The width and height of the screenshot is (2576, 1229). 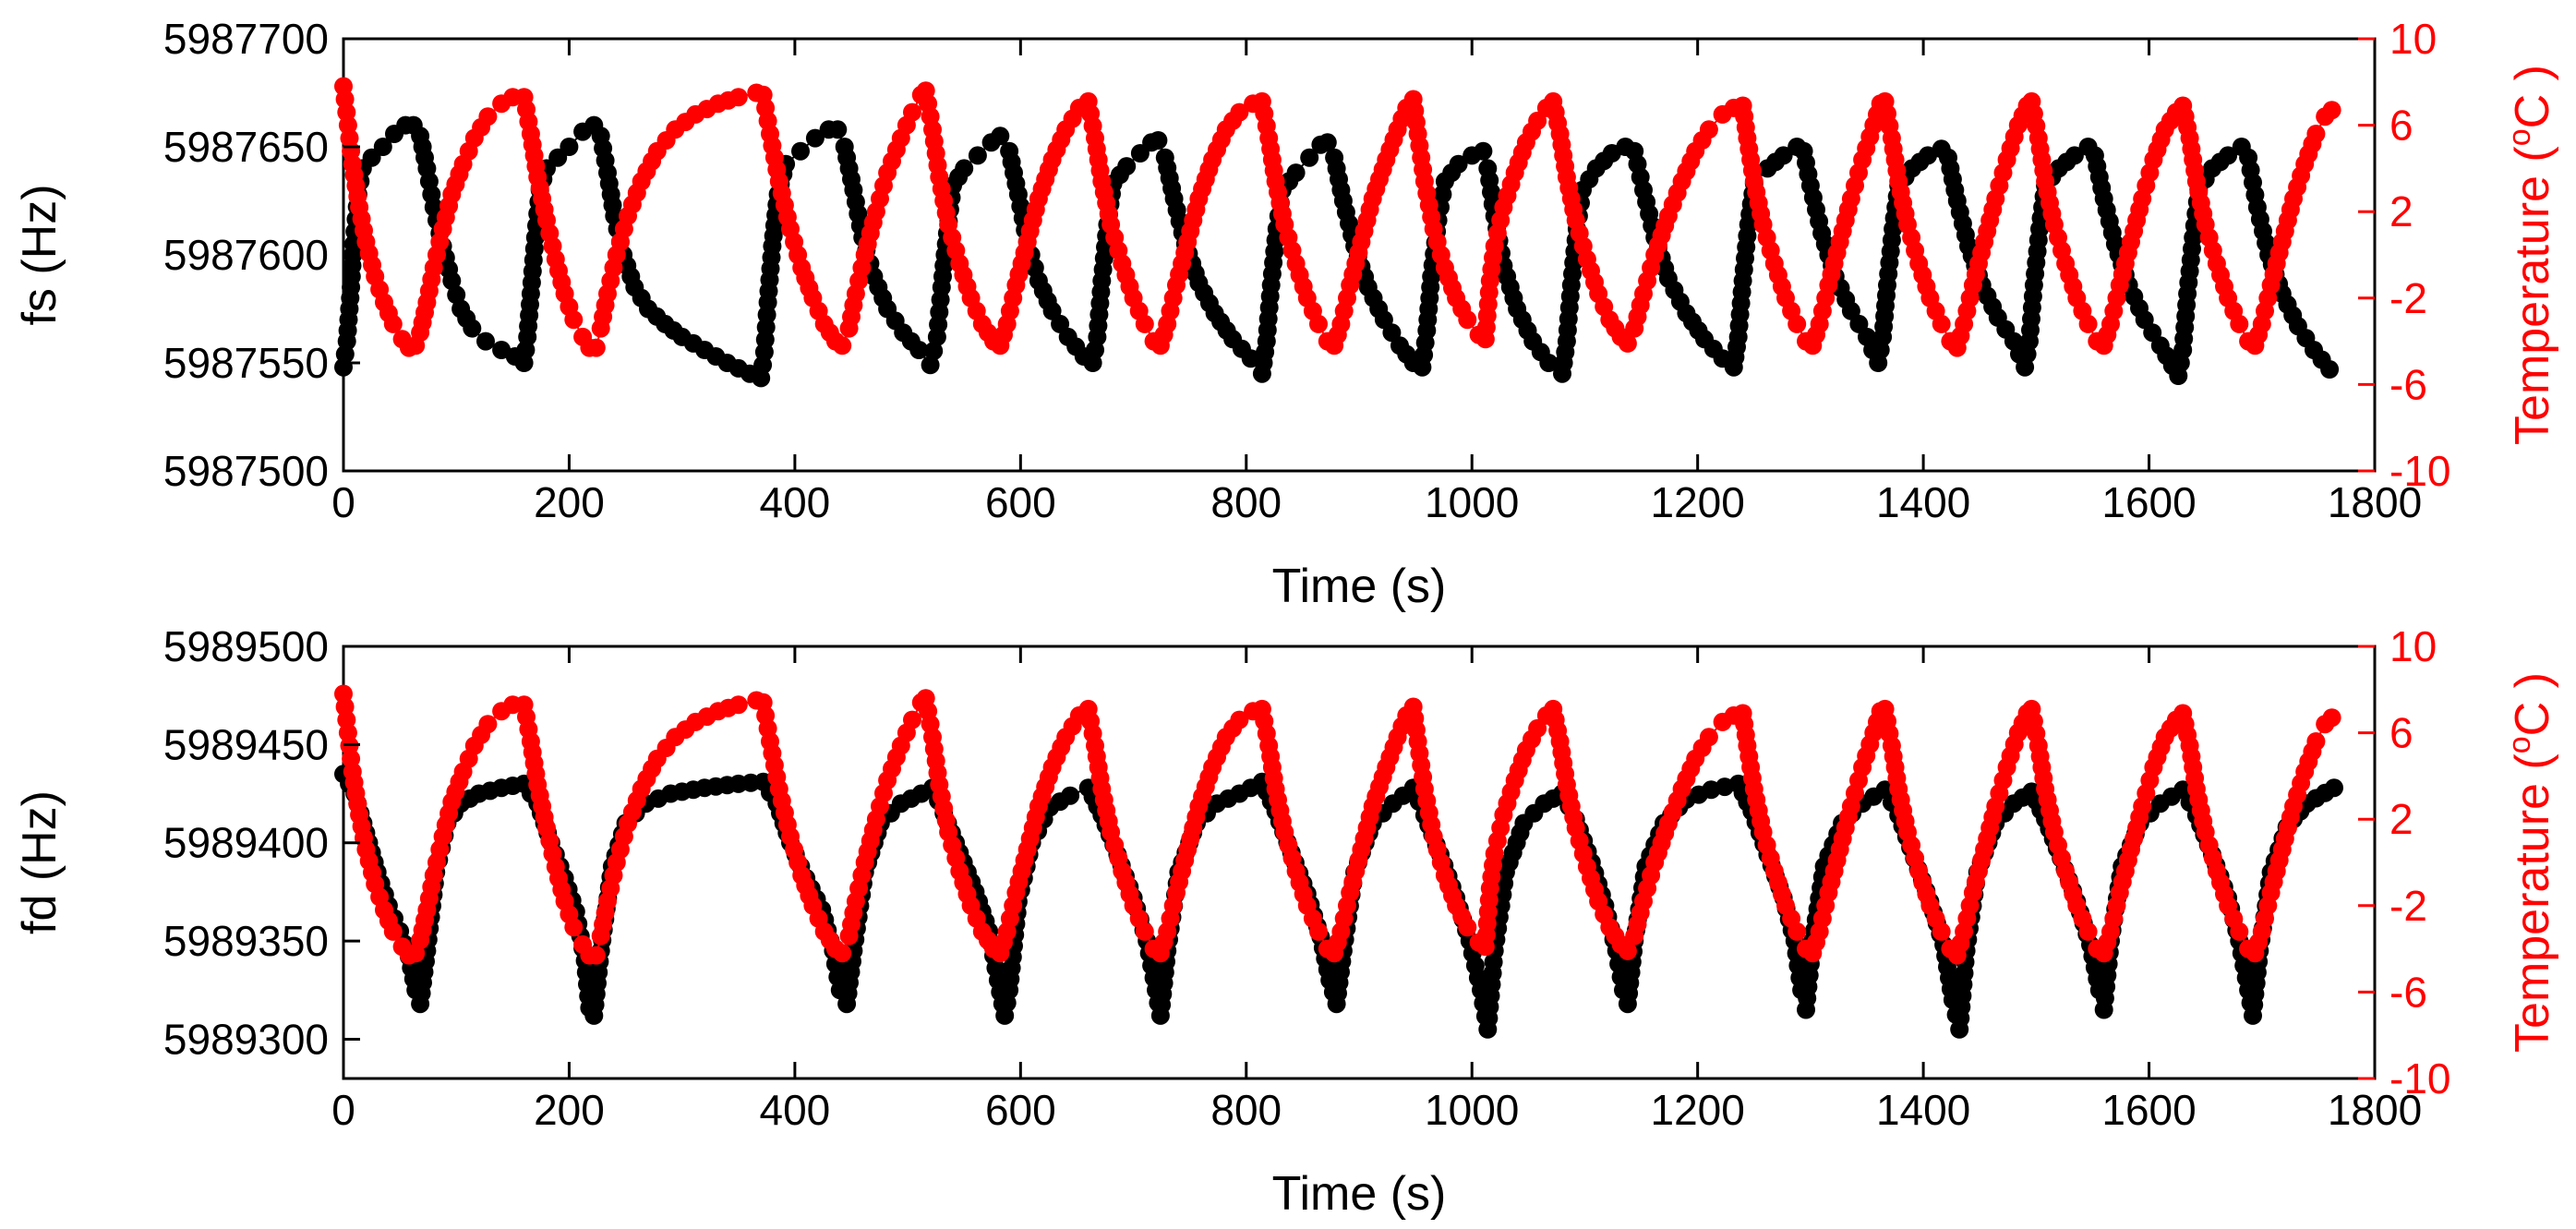 What do you see at coordinates (1923, 1110) in the screenshot?
I see `x-tick-label: 1400` at bounding box center [1923, 1110].